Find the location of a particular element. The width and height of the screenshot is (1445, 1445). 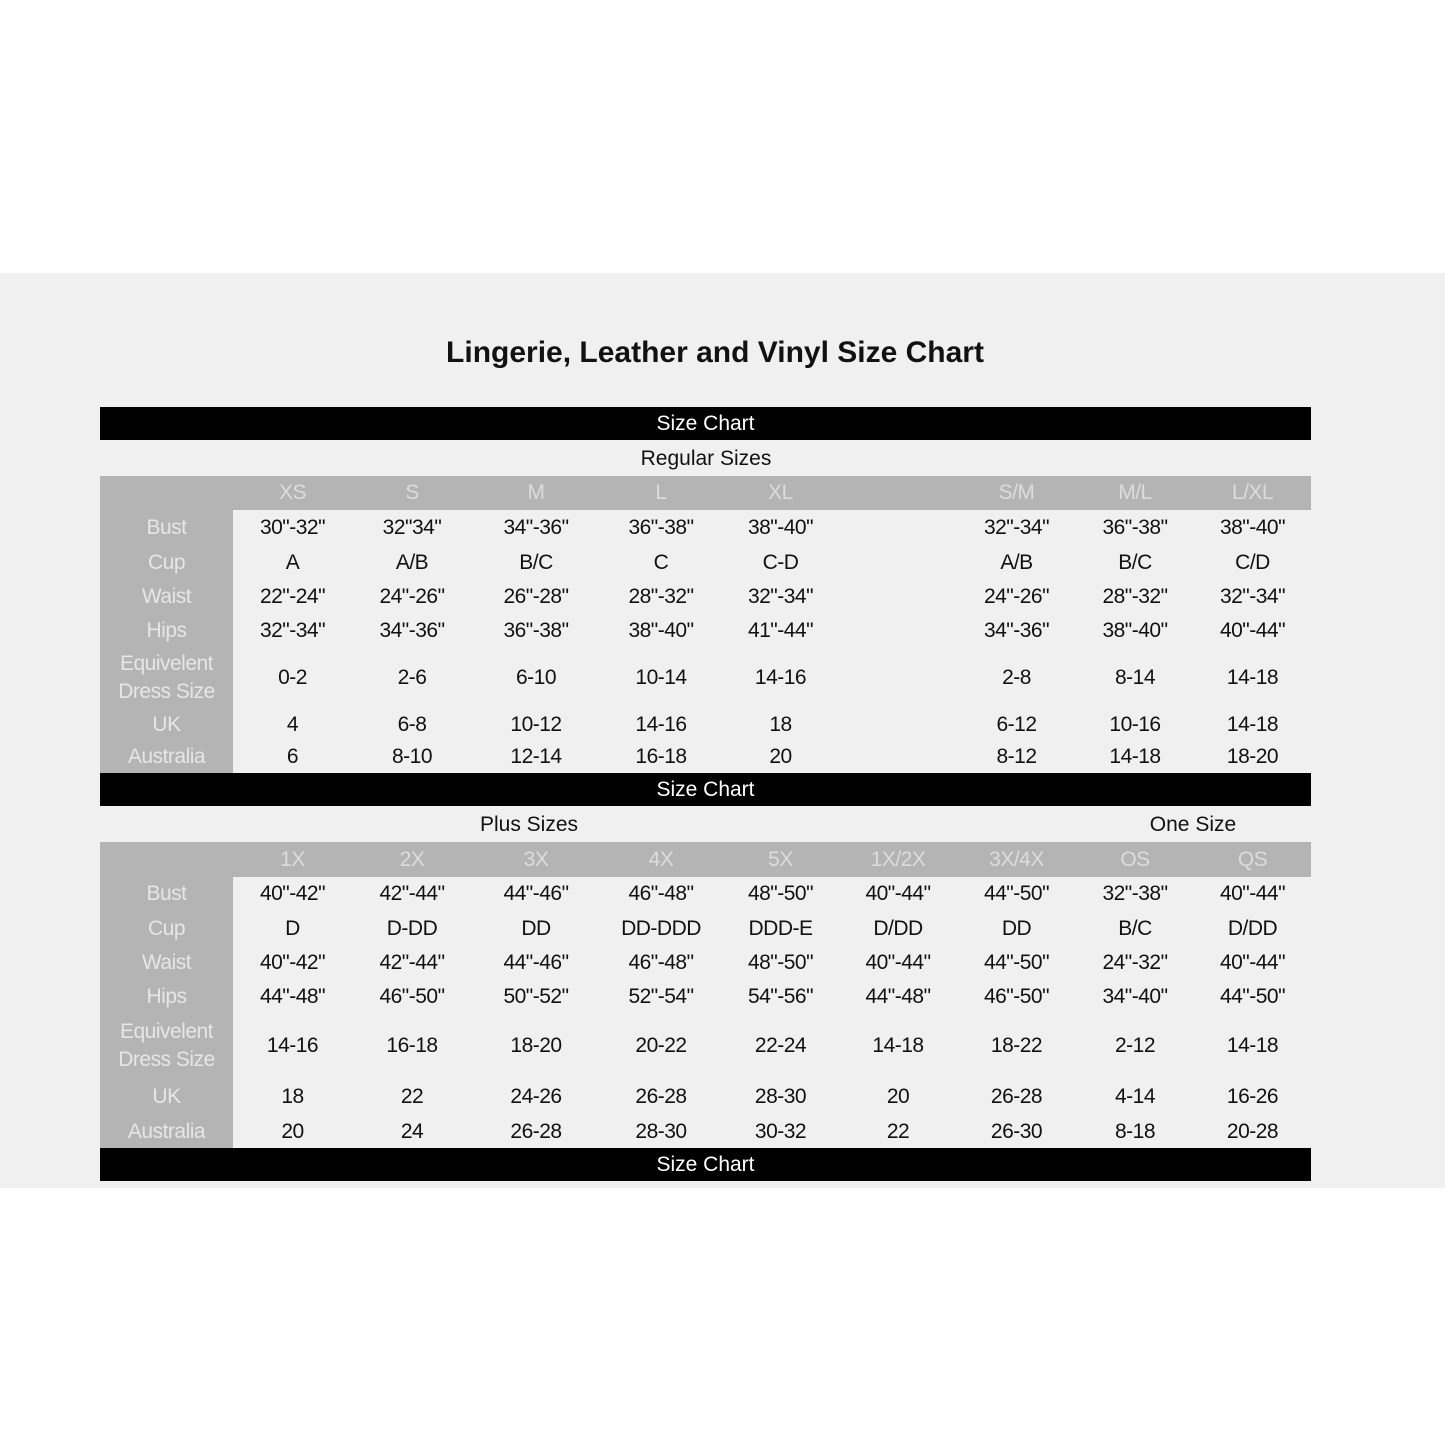

row-label: Equivelent Dress Size is located at coordinates (166, 678).